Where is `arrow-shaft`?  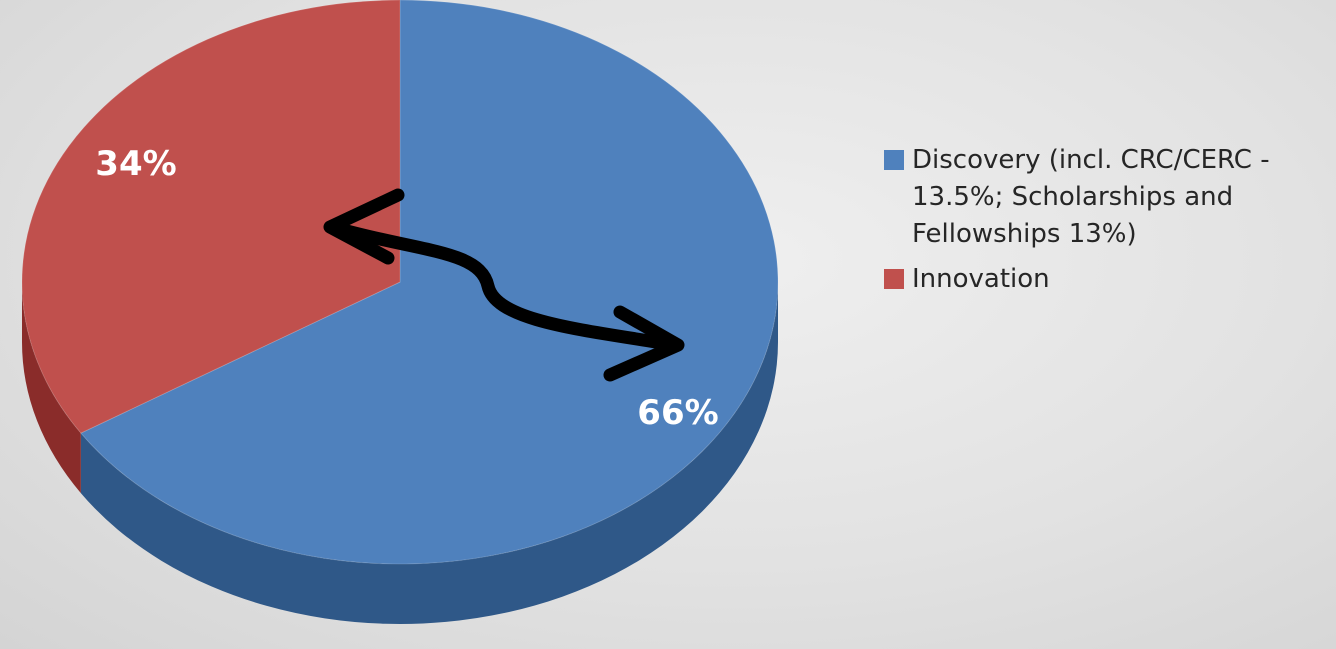 arrow-shaft is located at coordinates (505, 286).